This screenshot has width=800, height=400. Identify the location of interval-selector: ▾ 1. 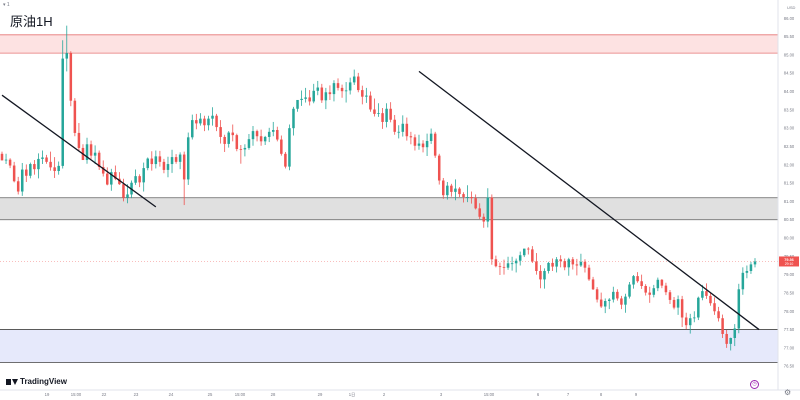
(6, 5).